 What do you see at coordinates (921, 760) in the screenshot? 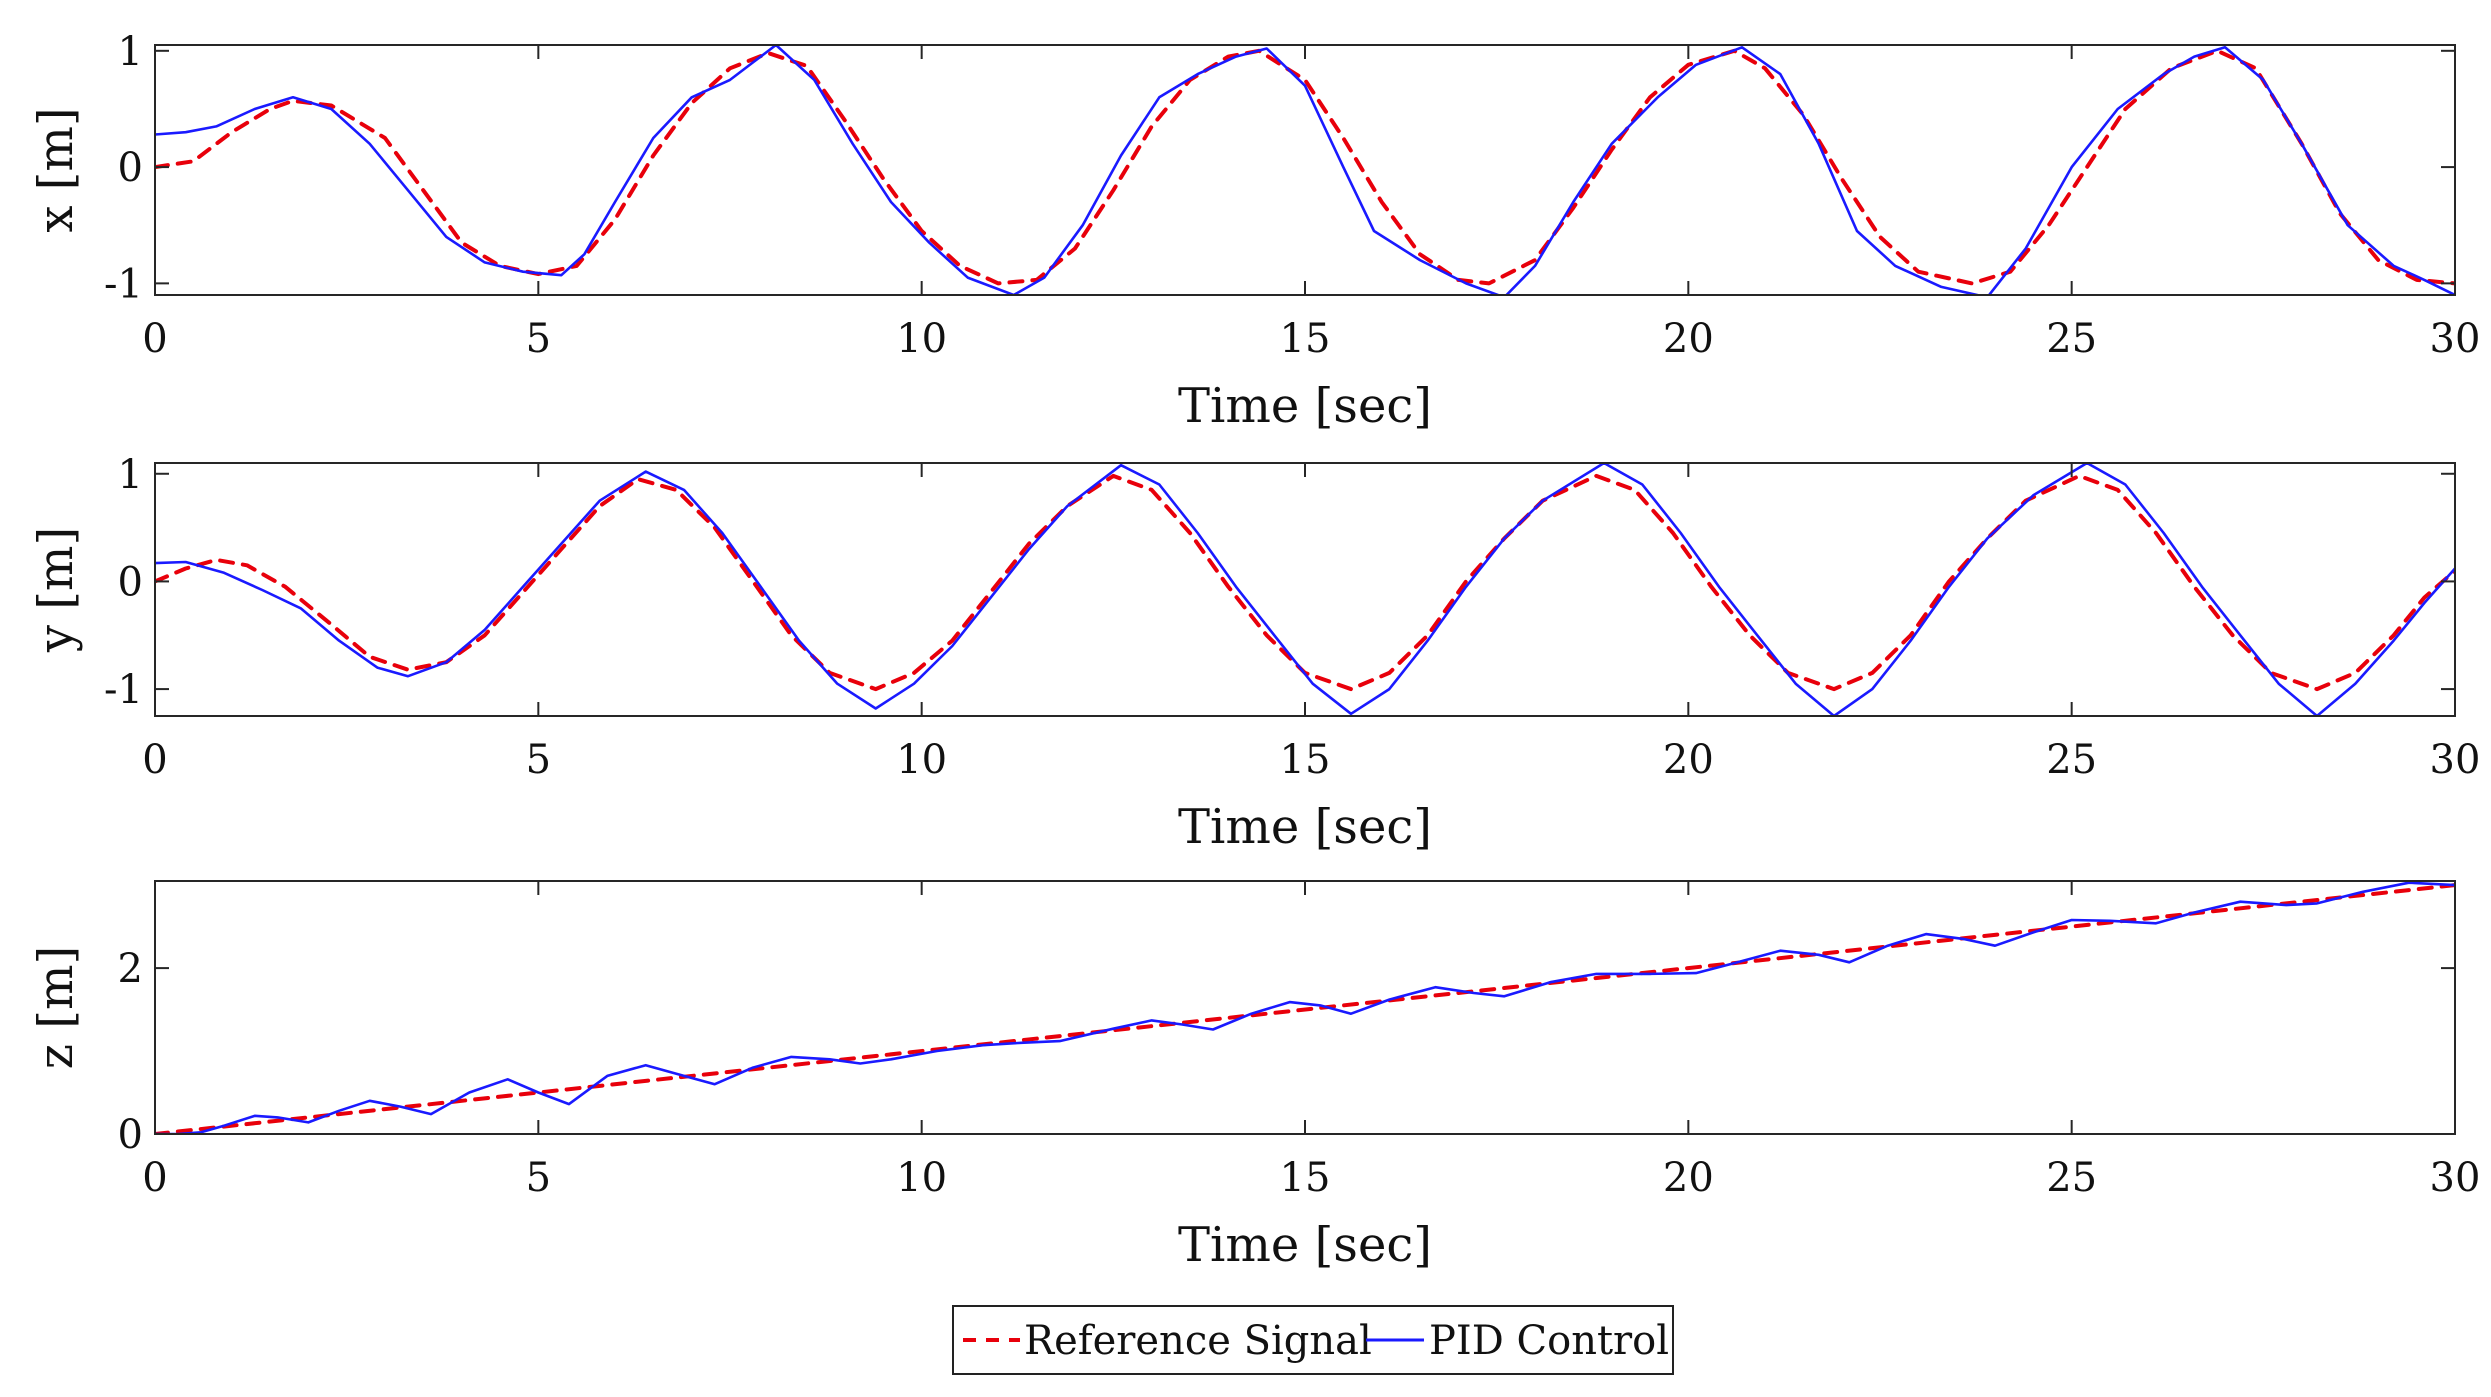
I see `y-xtick-label: 10` at bounding box center [921, 760].